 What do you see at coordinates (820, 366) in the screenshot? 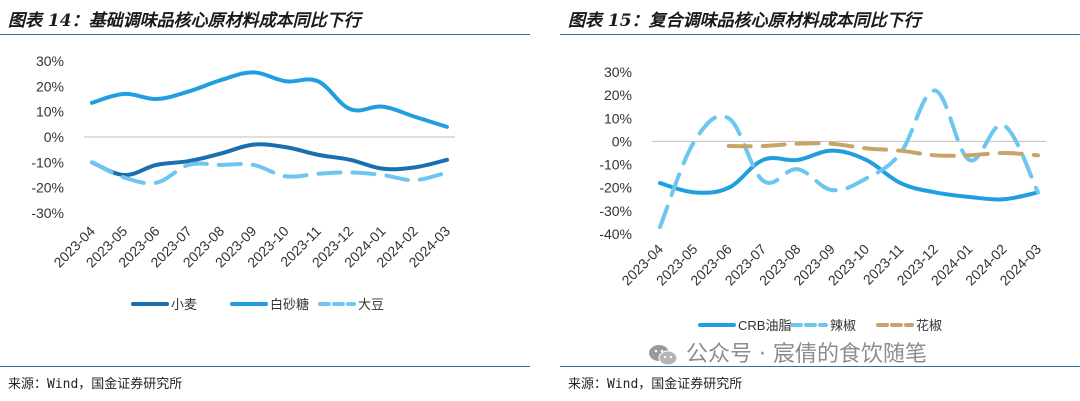
I see `source-rule-right` at bounding box center [820, 366].